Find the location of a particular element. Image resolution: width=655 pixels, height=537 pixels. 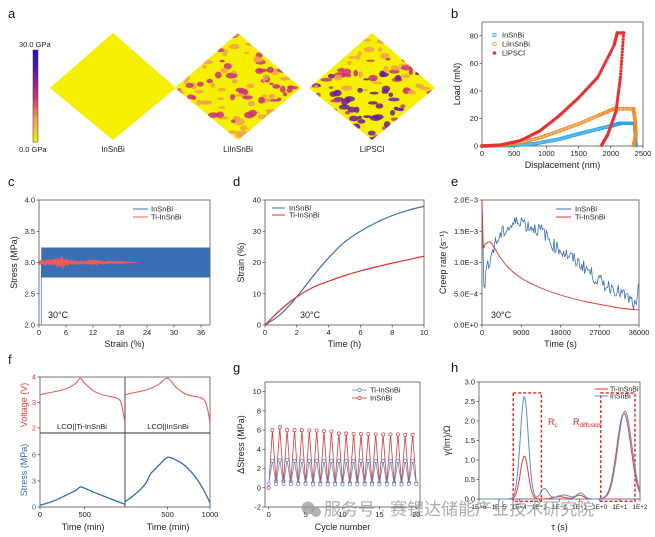

x-tick-label: 18000 is located at coordinates (560, 332).